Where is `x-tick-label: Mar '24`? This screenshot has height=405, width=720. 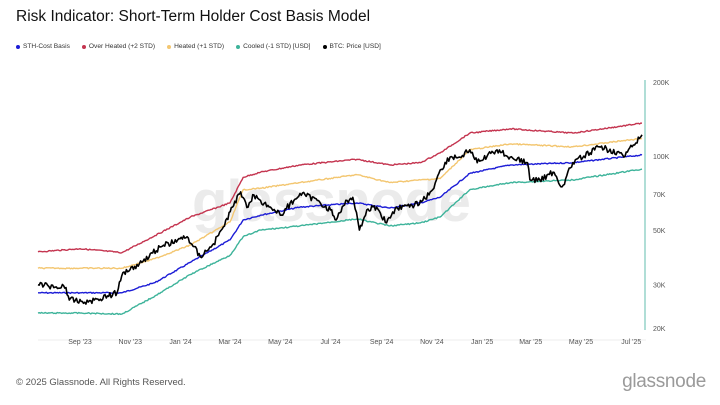 x-tick-label: Mar '24 is located at coordinates (229, 342).